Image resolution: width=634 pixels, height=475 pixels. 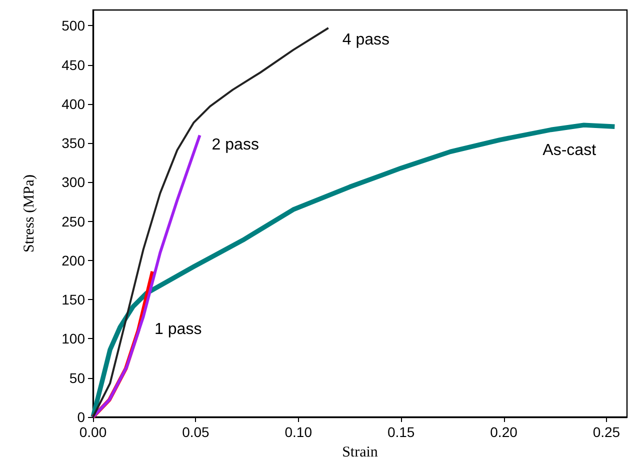 What do you see at coordinates (74, 64) in the screenshot?
I see `y-tick-label: 450` at bounding box center [74, 64].